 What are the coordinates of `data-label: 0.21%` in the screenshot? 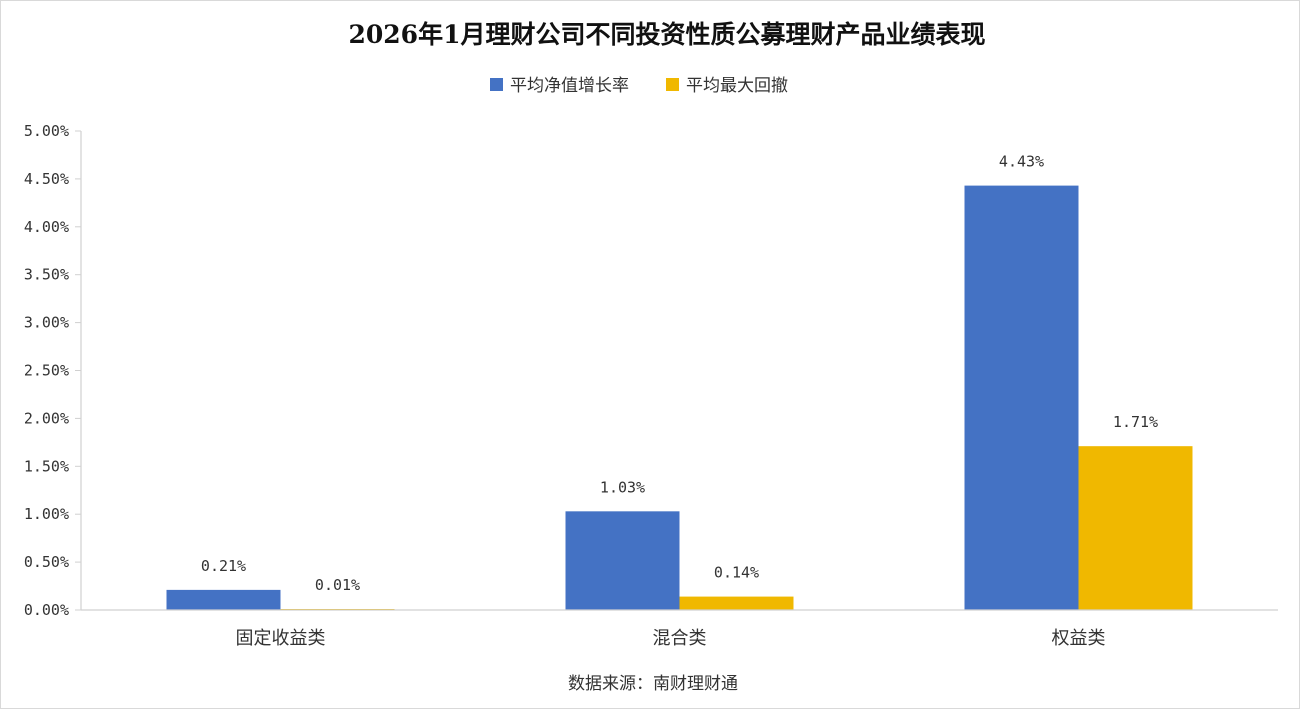 It's located at (223, 566).